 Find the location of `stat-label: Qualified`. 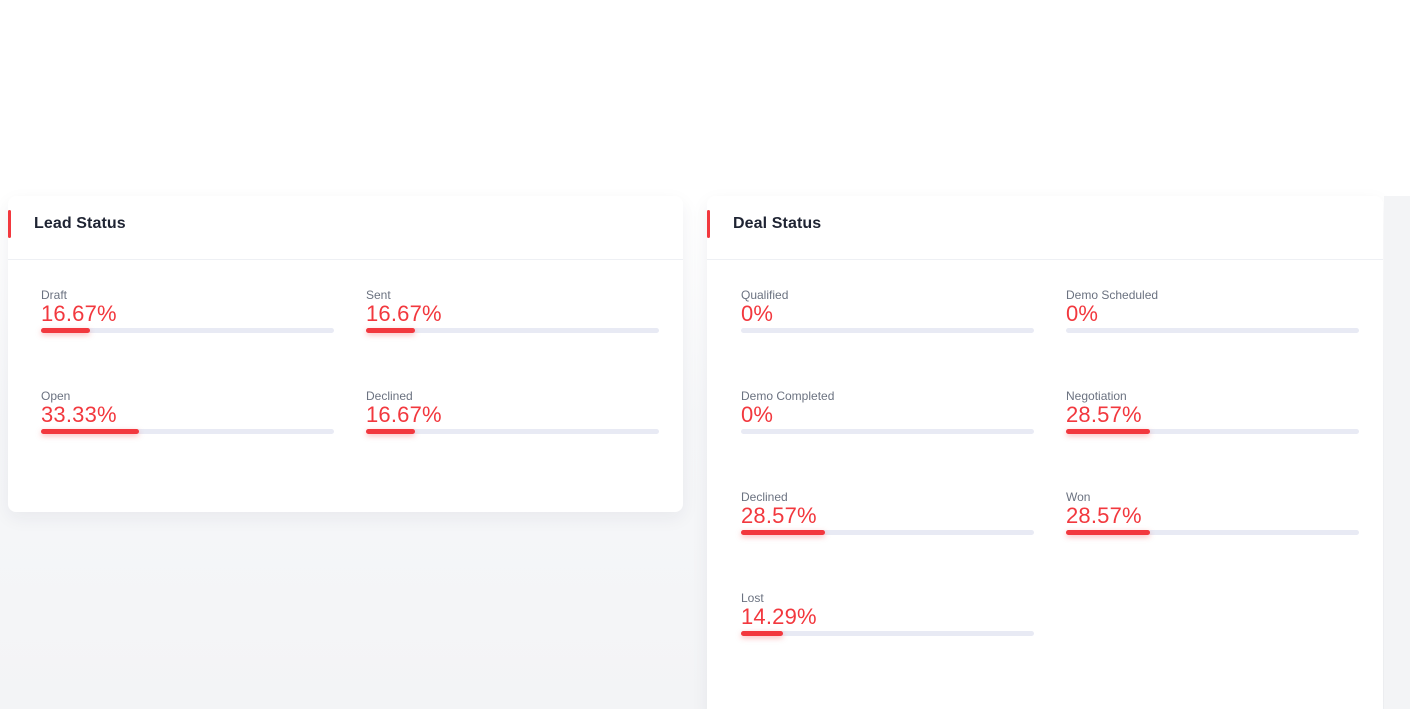

stat-label: Qualified is located at coordinates (765, 295).